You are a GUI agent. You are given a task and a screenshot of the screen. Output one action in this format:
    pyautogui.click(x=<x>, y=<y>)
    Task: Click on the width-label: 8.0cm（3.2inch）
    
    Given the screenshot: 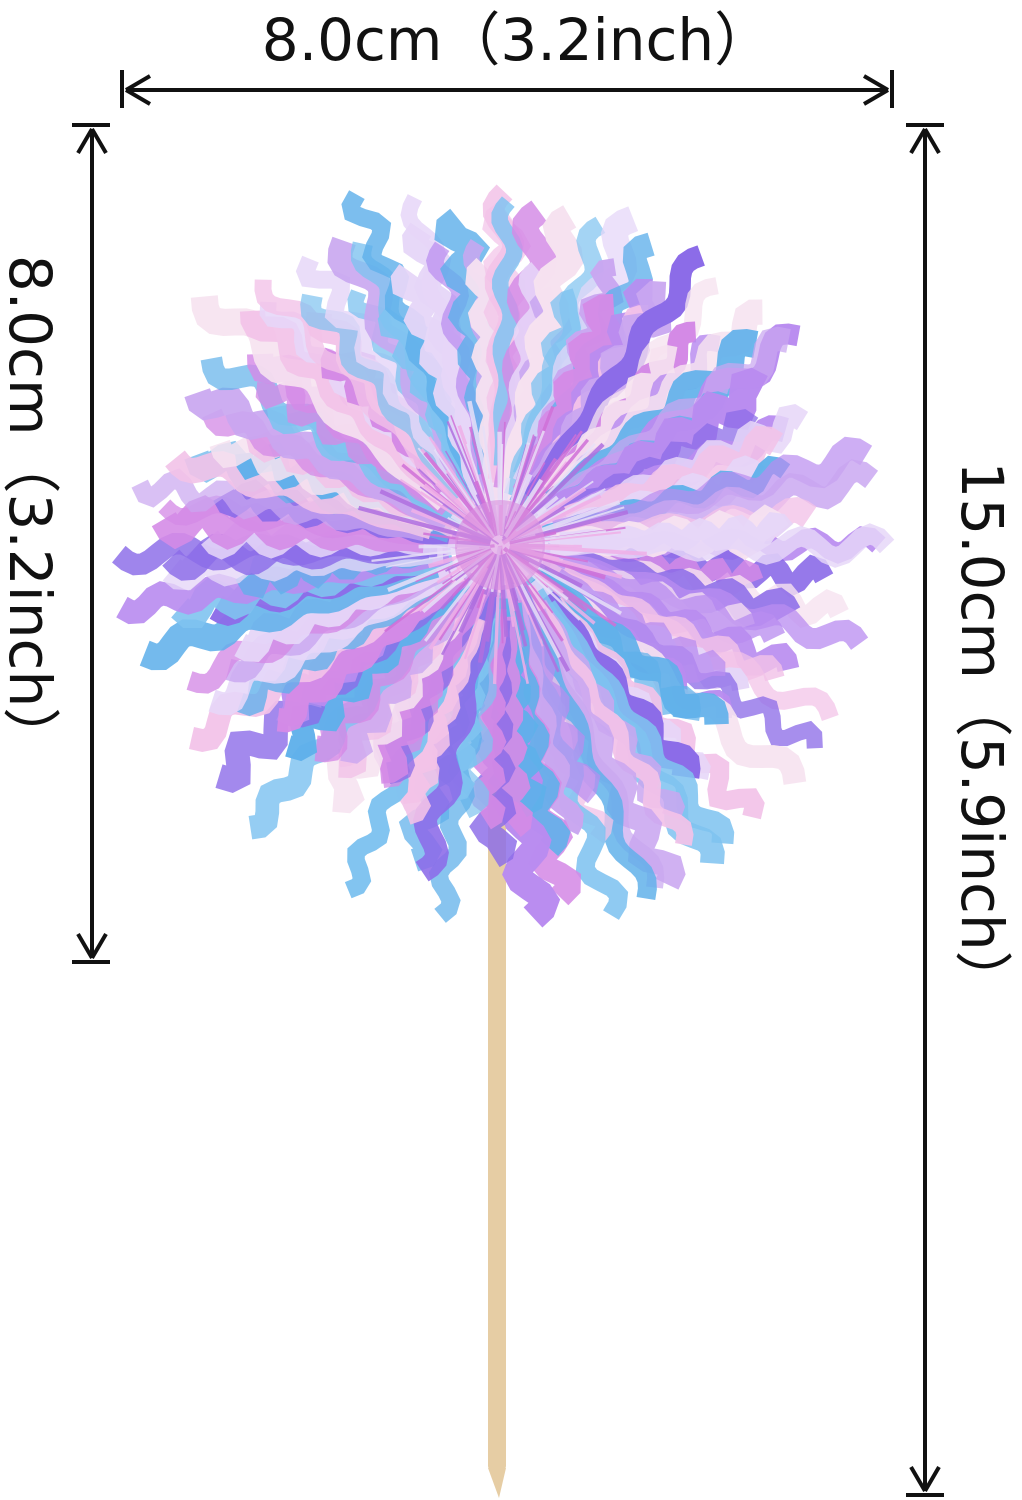 What is the action you would take?
    pyautogui.click(x=517, y=40)
    